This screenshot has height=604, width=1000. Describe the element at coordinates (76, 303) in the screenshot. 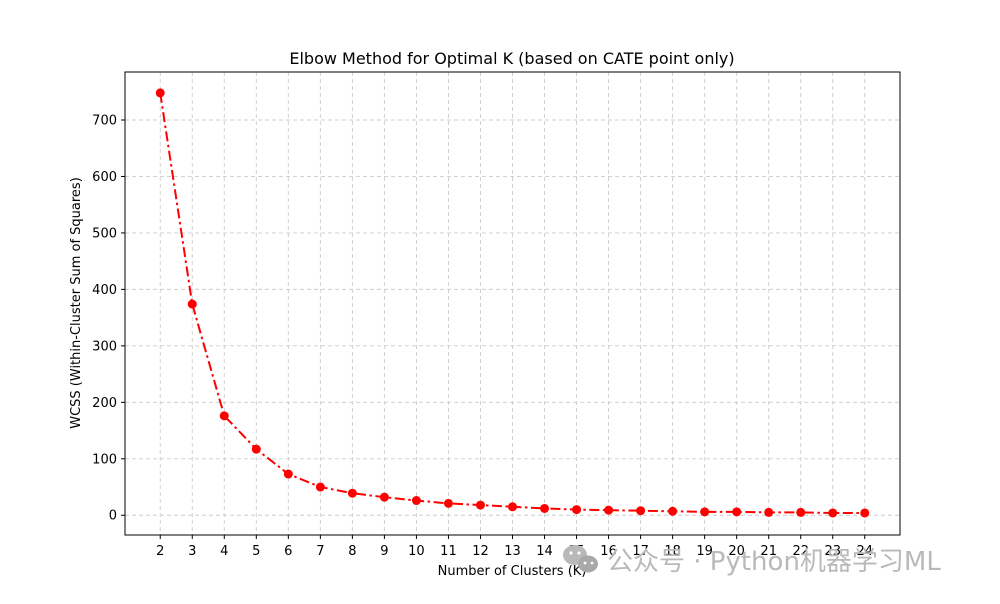

I see `y-axis-label: WCSS (Within-Cluster Sum of Squares)` at that location.